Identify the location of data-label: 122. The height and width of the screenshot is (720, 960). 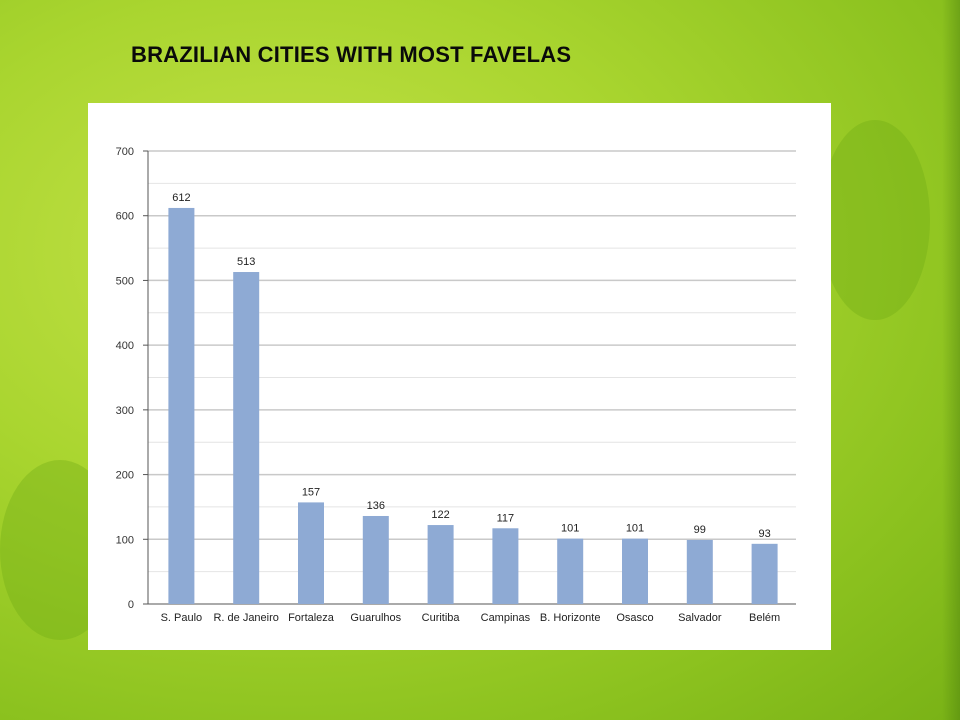
(440, 515).